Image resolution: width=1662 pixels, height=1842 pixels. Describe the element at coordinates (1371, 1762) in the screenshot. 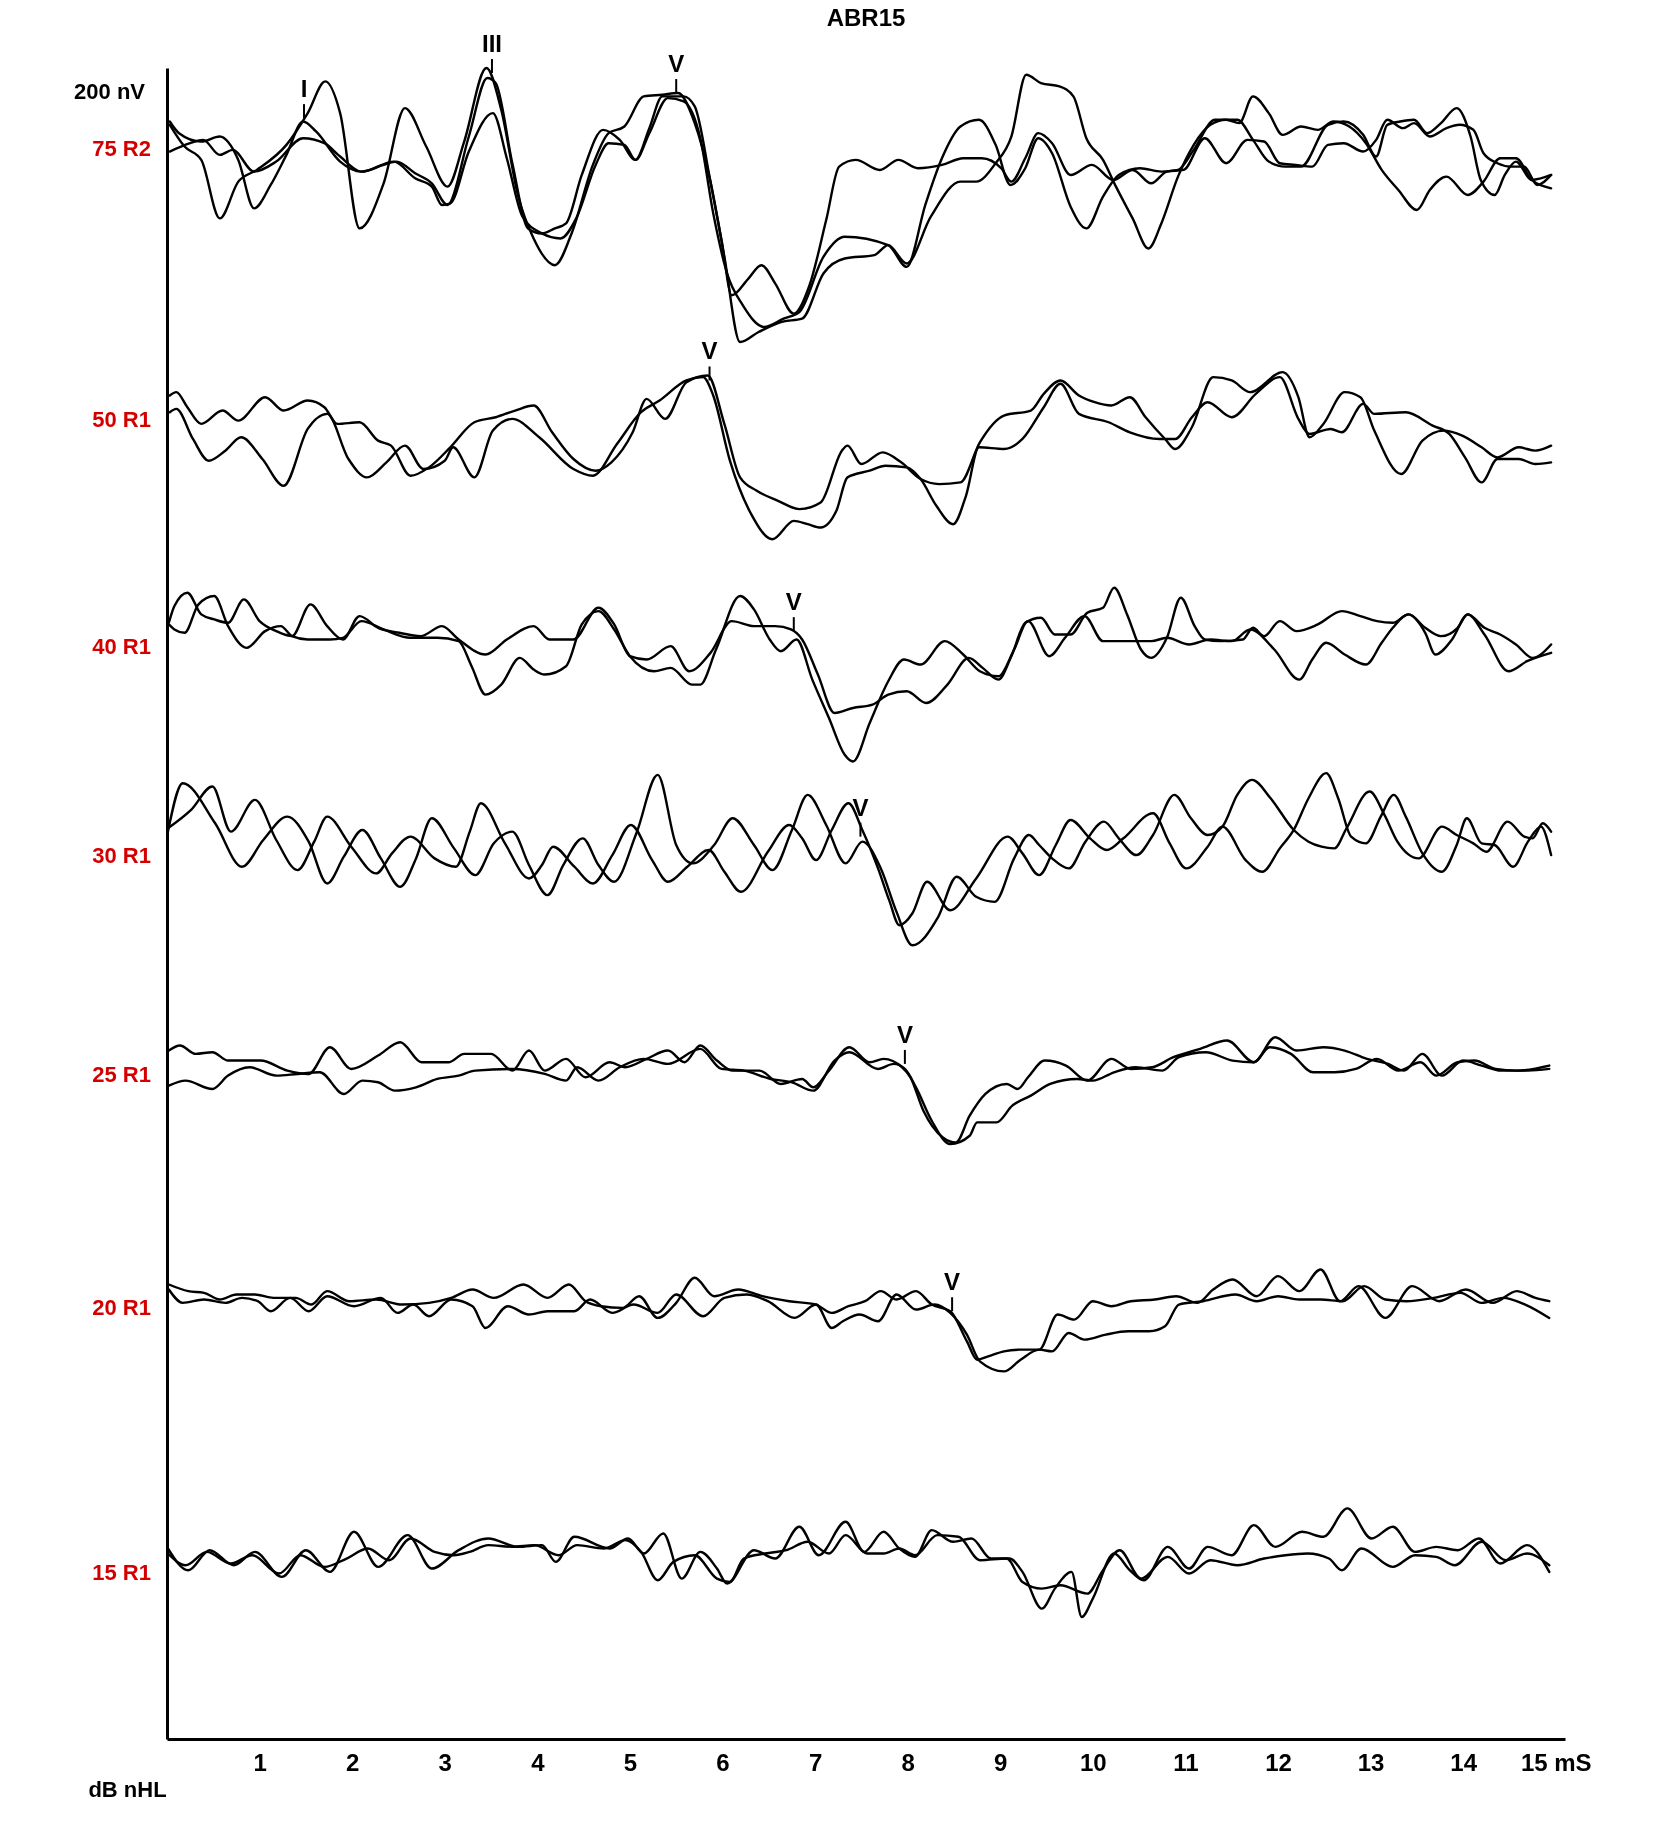

I see `x-tick-label: 13` at that location.